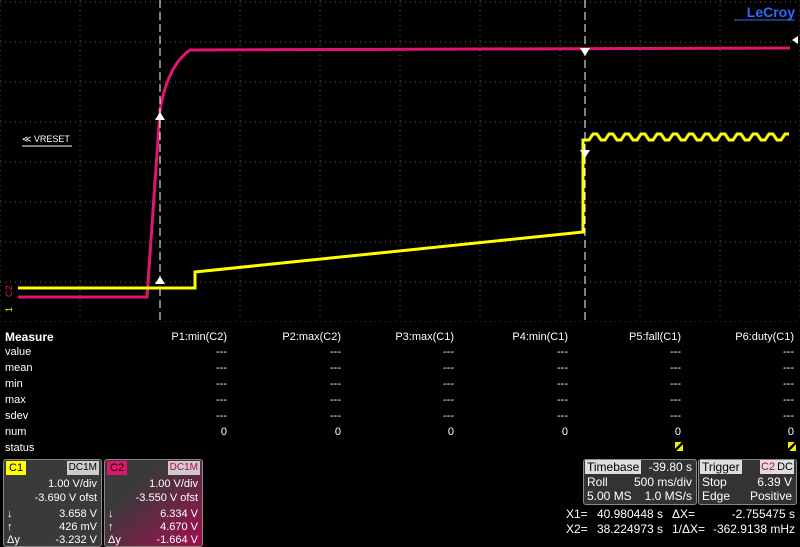 This screenshot has width=800, height=547. Describe the element at coordinates (78, 527) in the screenshot. I see `readout-value: 426 mV` at that location.